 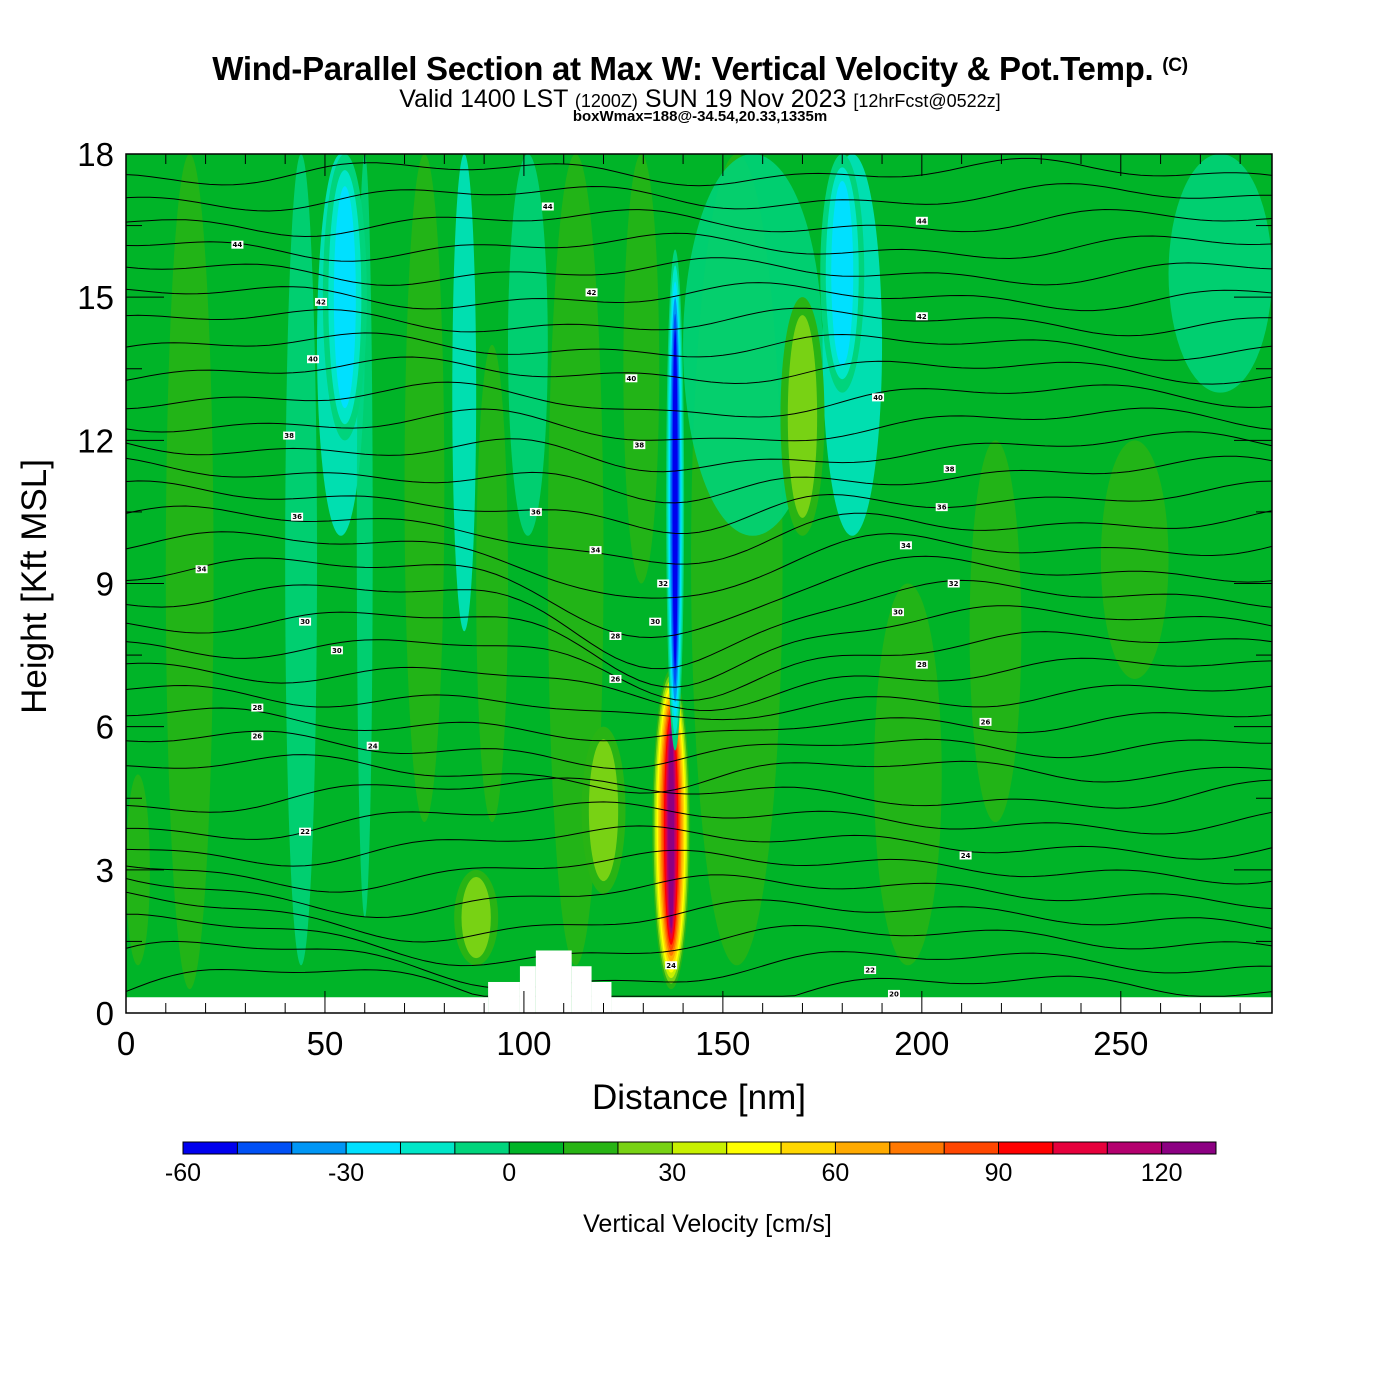 I want to click on x-tick-label: 50, so click(x=325, y=1043).